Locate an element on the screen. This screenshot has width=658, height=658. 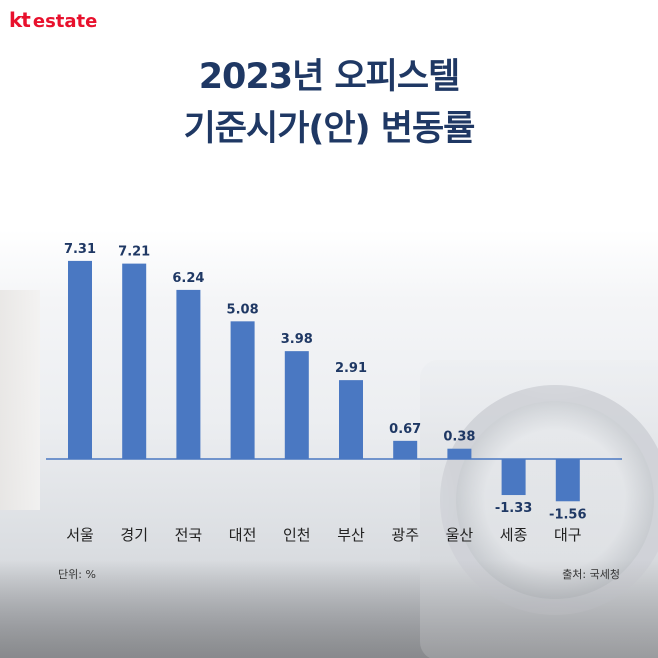
category-label: 전국 is located at coordinates (189, 535).